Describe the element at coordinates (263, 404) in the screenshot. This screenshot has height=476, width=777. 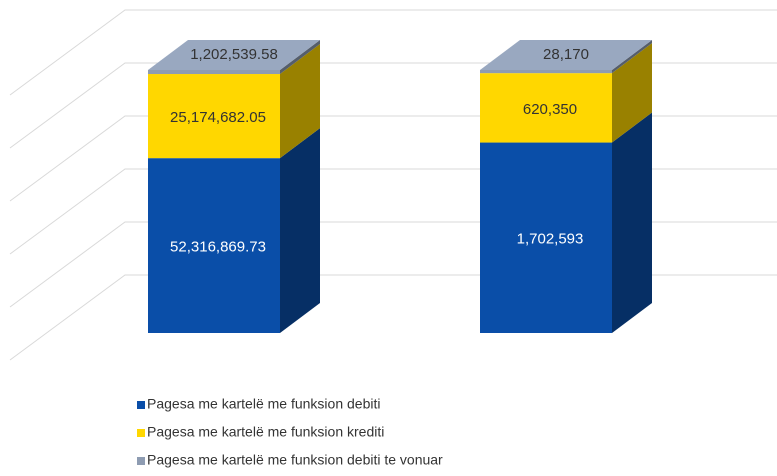
I see `legend-label: Pagesa me kartelë me funksion debiti` at that location.